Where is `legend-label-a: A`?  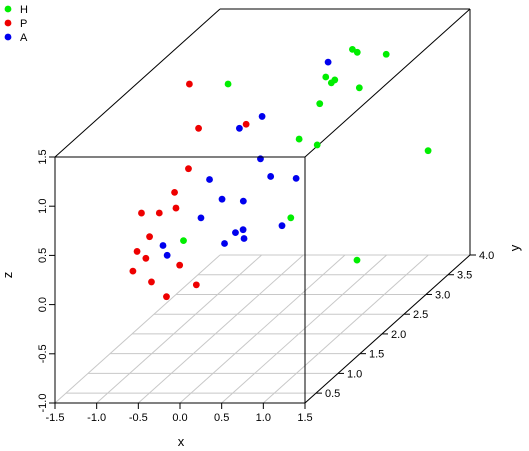 legend-label-a: A is located at coordinates (24, 38).